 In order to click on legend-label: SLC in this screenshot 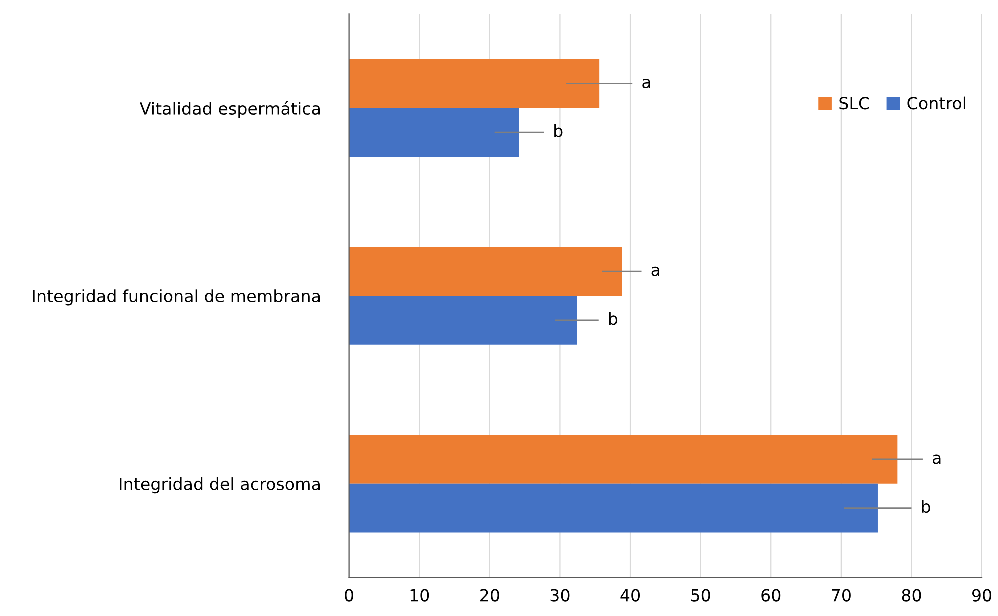, I will do `click(855, 103)`.